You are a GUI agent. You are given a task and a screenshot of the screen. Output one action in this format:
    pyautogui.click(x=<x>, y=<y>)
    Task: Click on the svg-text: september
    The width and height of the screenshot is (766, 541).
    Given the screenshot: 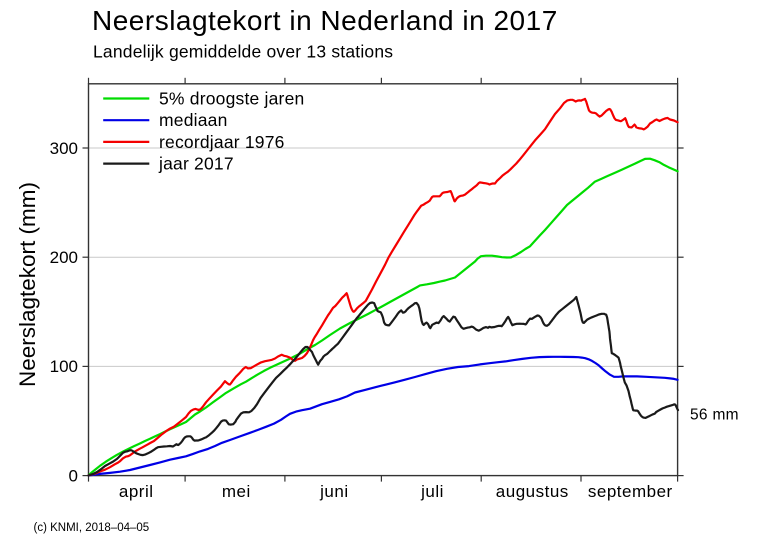 What is the action you would take?
    pyautogui.click(x=630, y=491)
    